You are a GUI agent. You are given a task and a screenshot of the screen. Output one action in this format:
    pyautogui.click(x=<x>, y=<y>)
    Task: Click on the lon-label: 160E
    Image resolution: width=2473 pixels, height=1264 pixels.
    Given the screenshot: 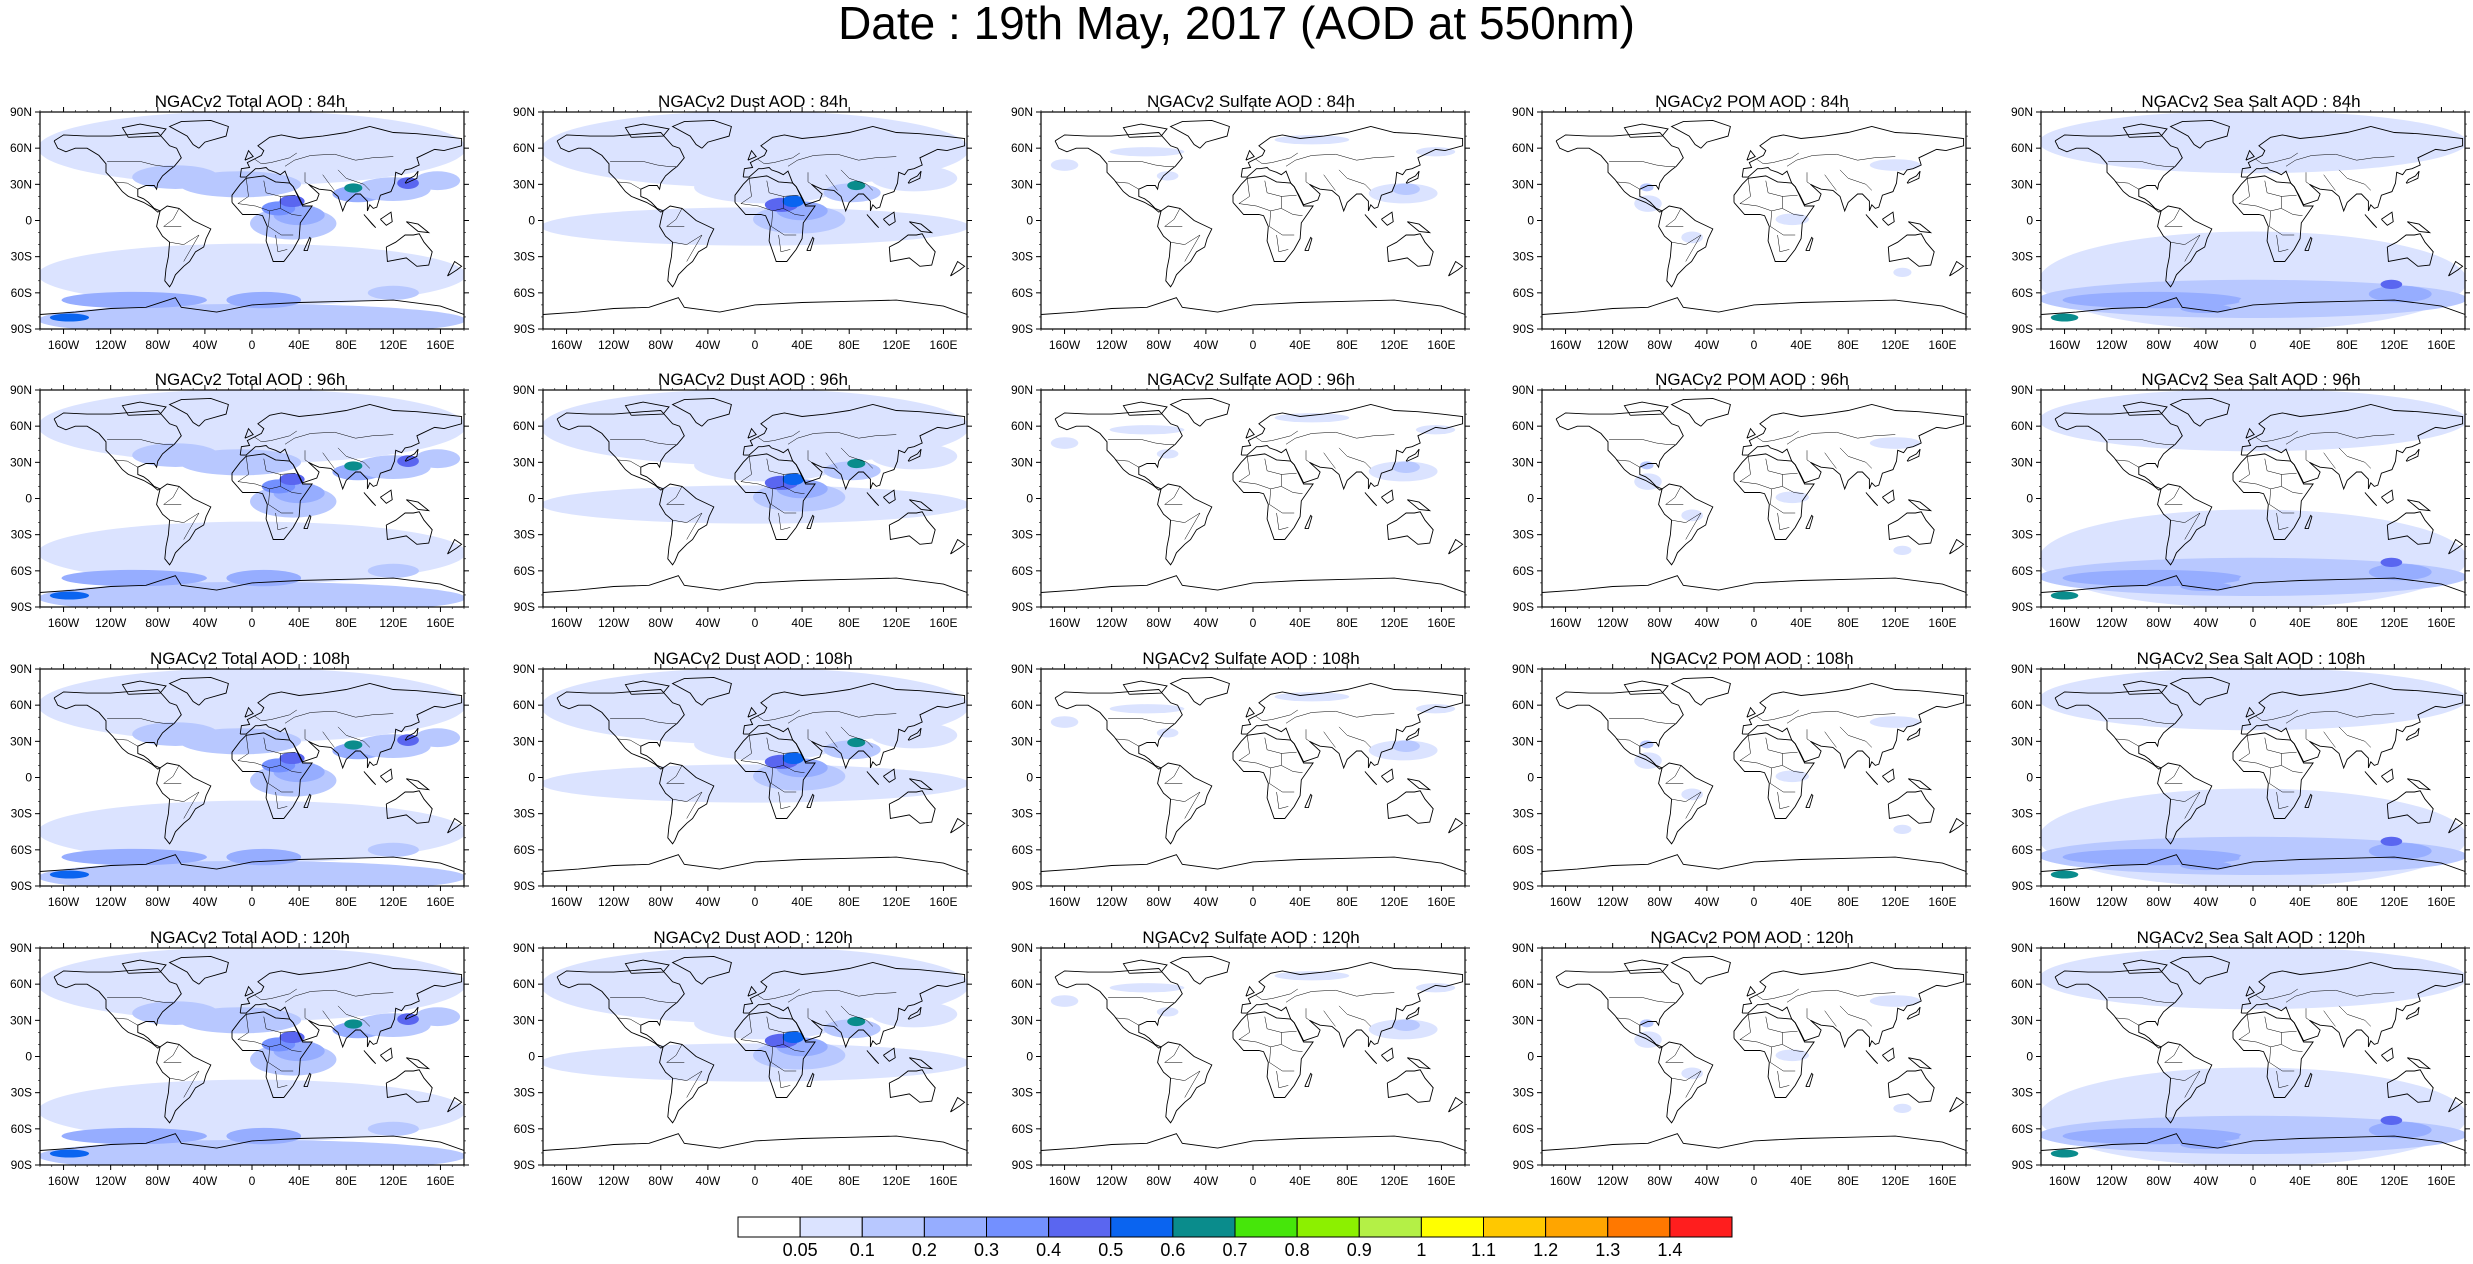 What is the action you would take?
    pyautogui.click(x=1942, y=1181)
    